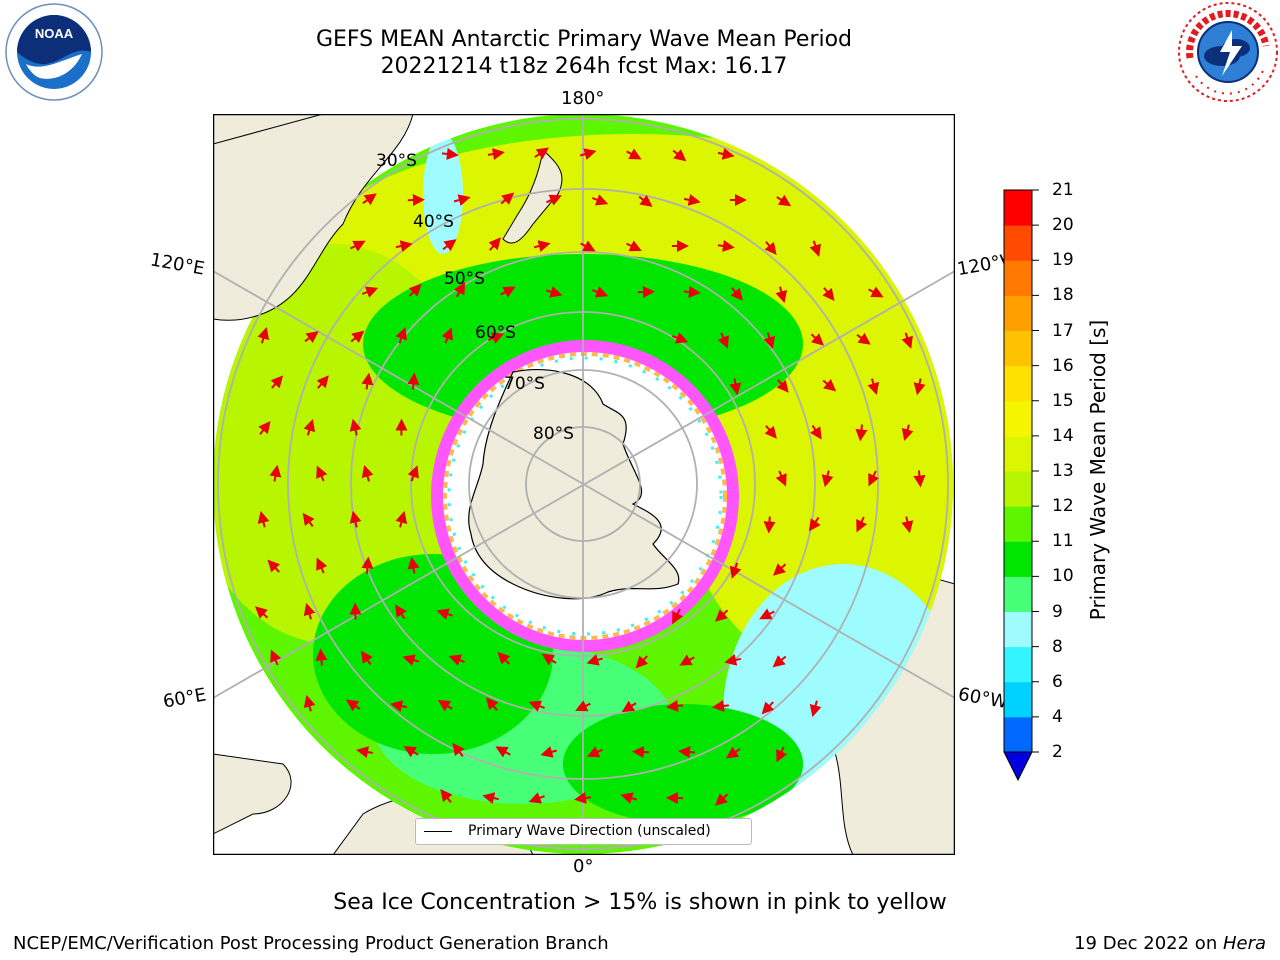  What do you see at coordinates (1063, 260) in the screenshot?
I see `colorbar-tick-label: 19` at bounding box center [1063, 260].